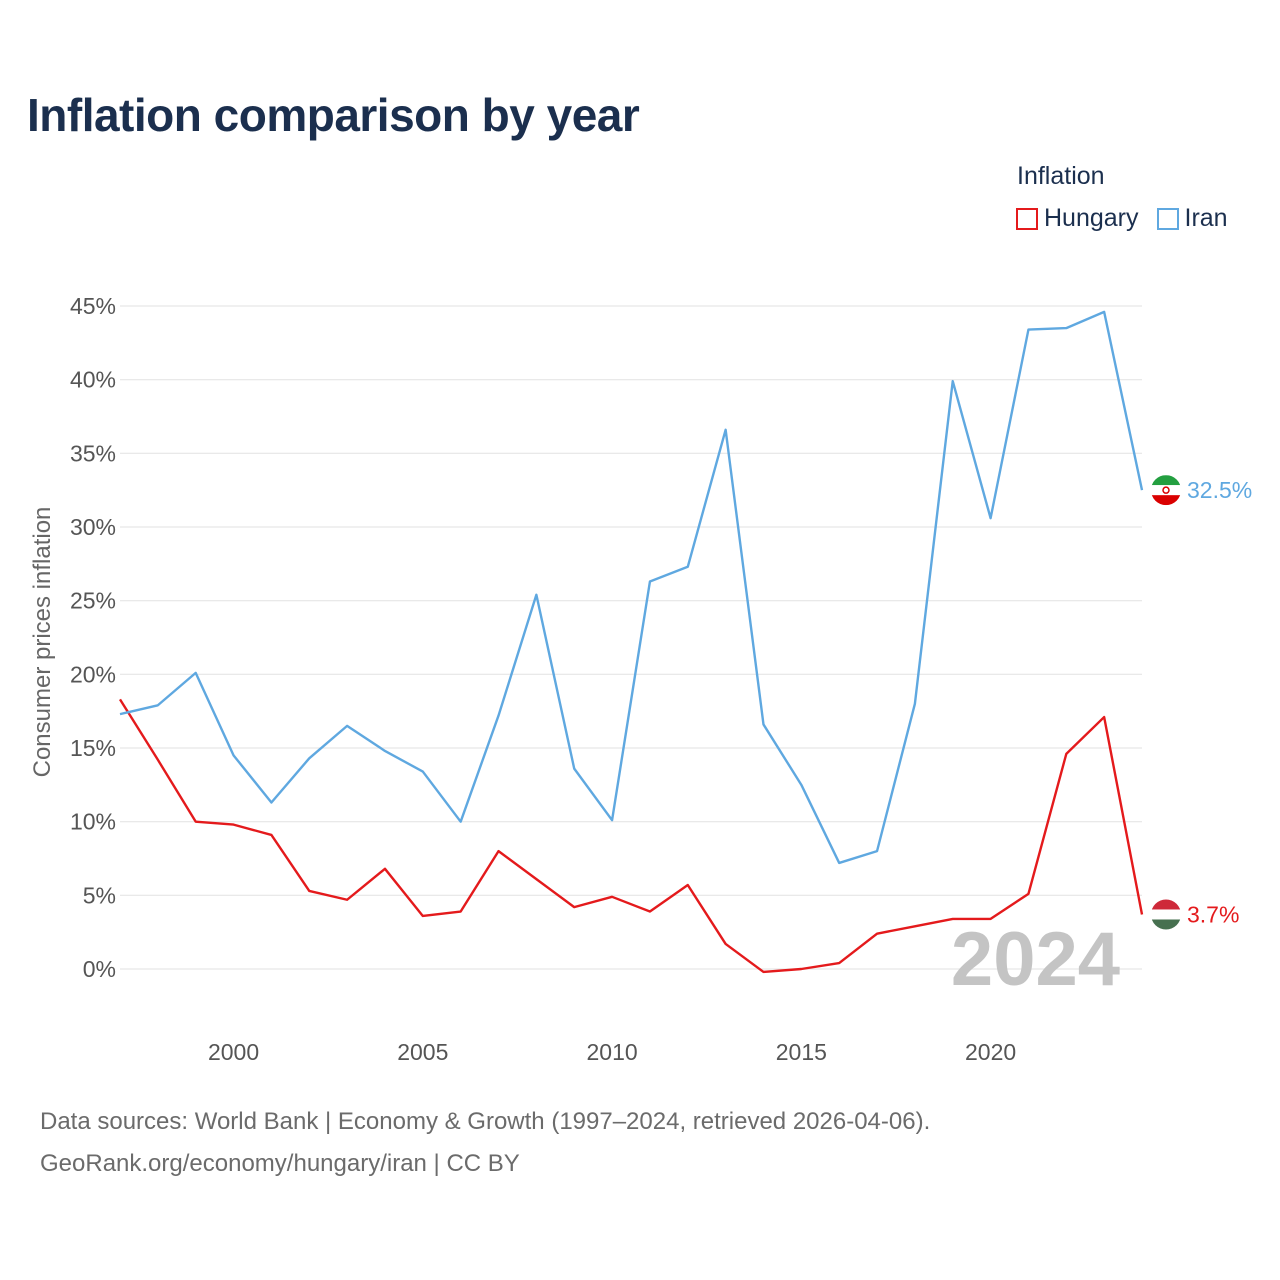 This screenshot has height=1280, width=1280. I want to click on iran-flag-icon, so click(1166, 490).